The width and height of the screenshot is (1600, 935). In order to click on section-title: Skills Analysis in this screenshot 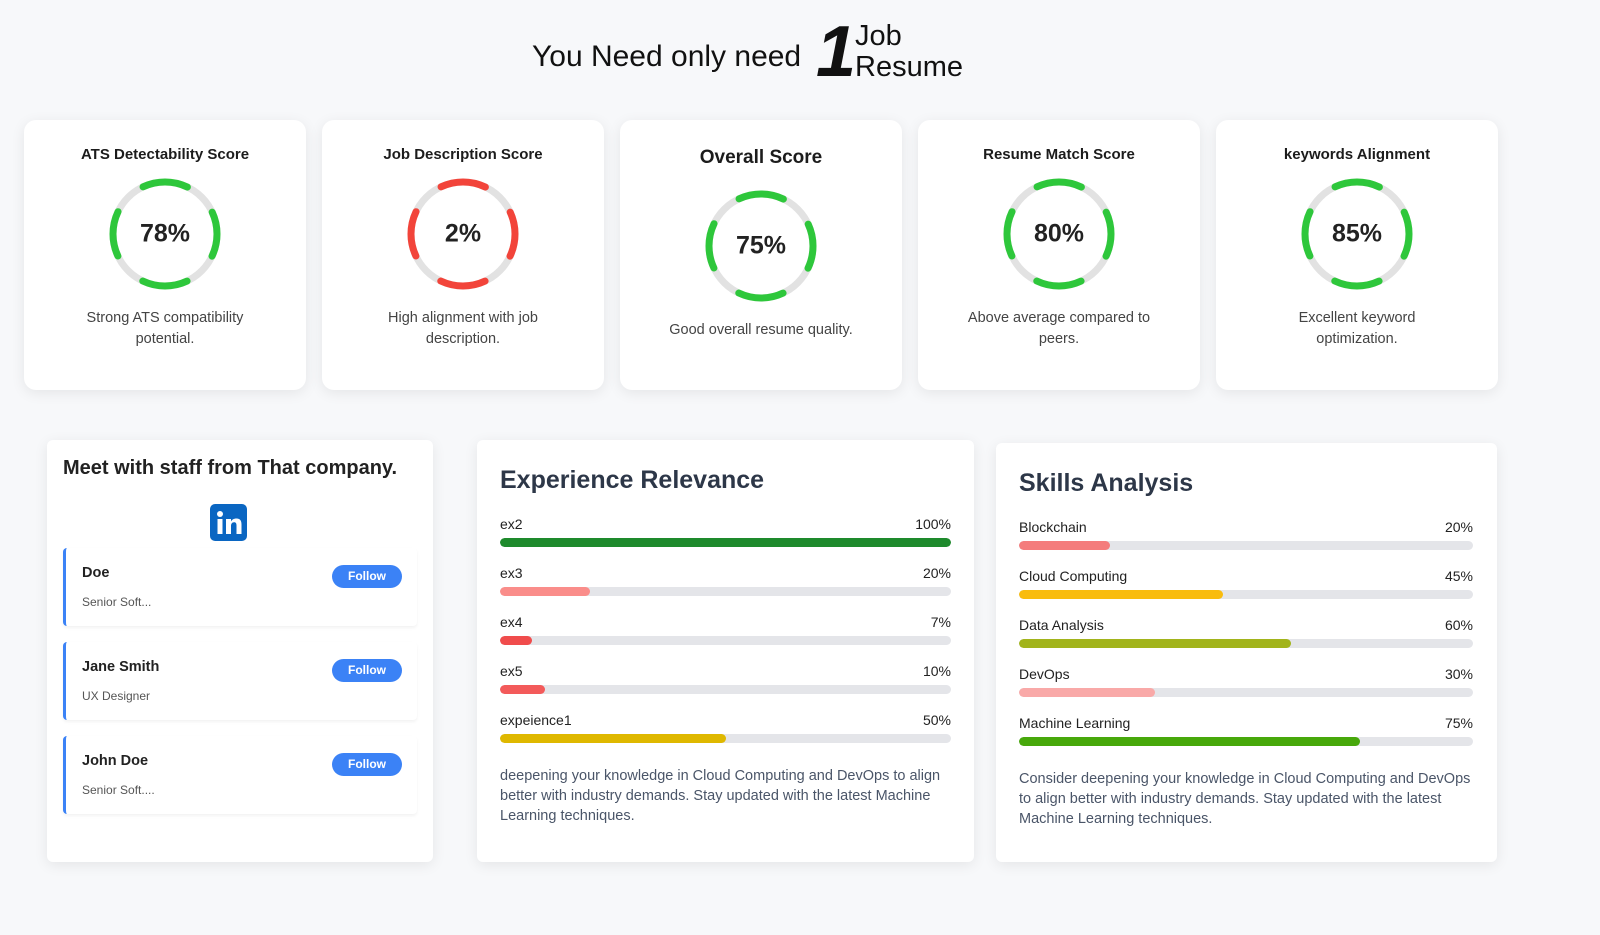, I will do `click(1106, 483)`.